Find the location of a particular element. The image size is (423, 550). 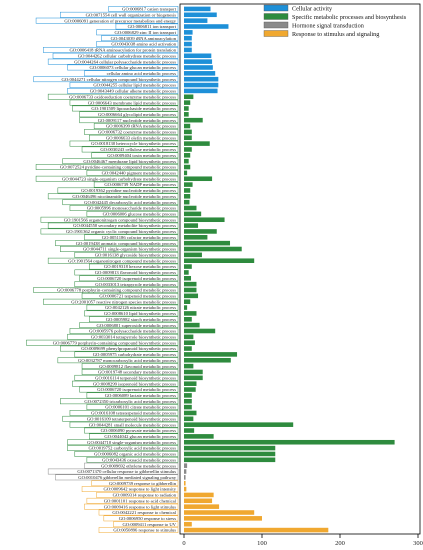

x-tick-label: 300 is located at coordinates (418, 543).